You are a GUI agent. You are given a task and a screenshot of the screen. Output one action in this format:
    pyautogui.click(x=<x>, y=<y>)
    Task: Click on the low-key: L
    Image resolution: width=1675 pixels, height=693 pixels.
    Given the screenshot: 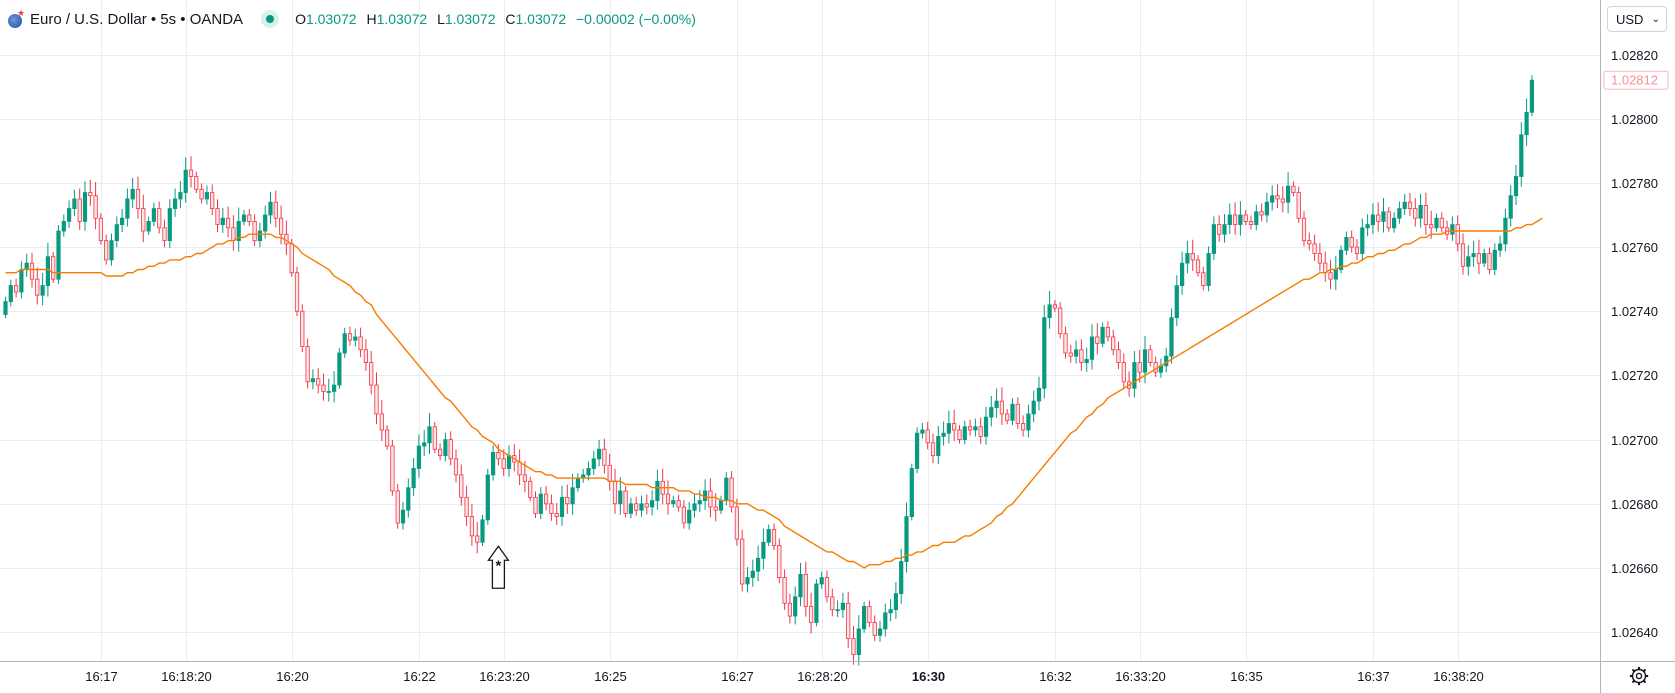 What is the action you would take?
    pyautogui.click(x=441, y=19)
    